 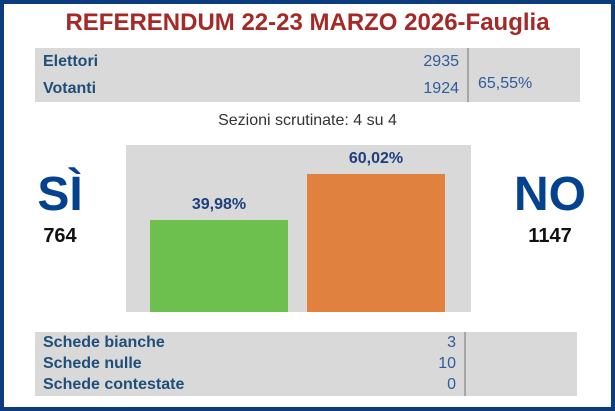 I want to click on yes-result-block: SÌ 764, so click(x=60, y=208).